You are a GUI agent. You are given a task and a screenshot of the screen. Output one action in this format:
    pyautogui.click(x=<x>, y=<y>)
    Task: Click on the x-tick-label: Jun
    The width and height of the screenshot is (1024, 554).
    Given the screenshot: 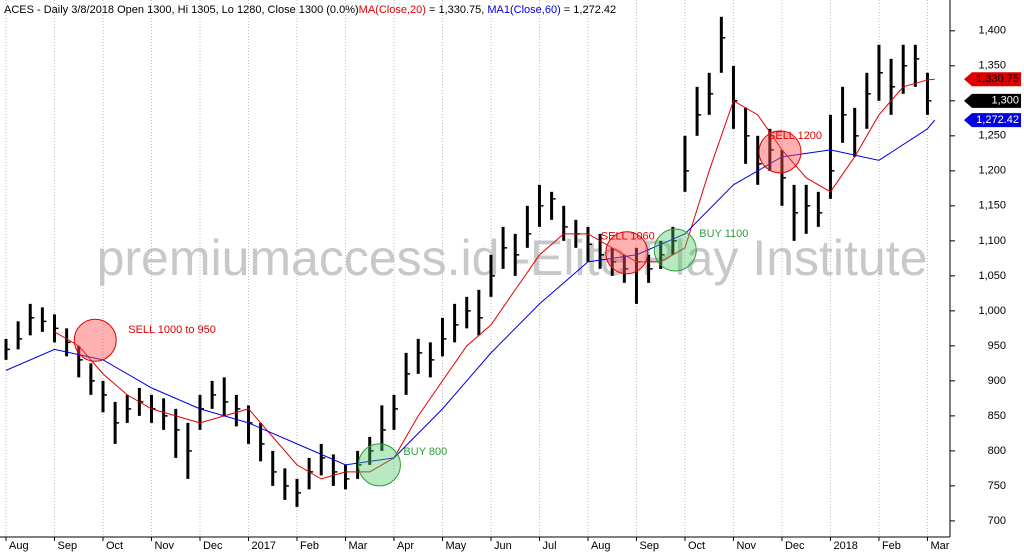 What is the action you would take?
    pyautogui.click(x=503, y=546)
    